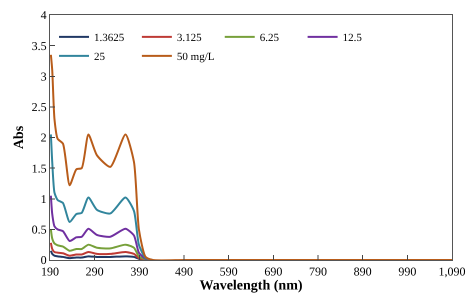  Describe the element at coordinates (363, 271) in the screenshot. I see `x-tick-label: 890` at that location.